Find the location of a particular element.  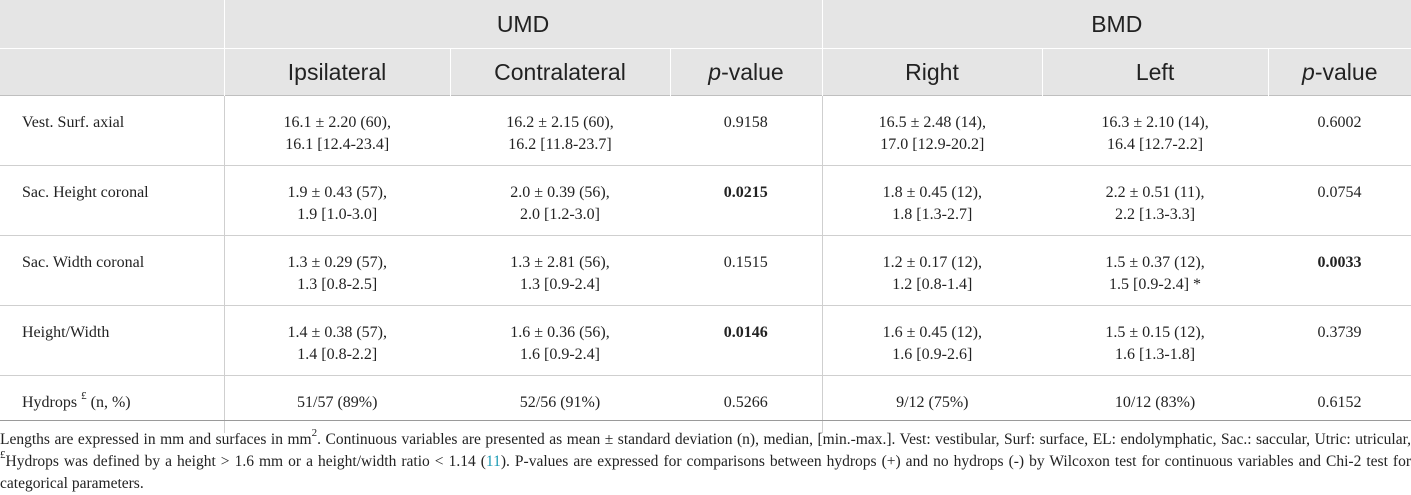

cell-line-2: 2.2 [1.3-3.3] is located at coordinates (1155, 214).